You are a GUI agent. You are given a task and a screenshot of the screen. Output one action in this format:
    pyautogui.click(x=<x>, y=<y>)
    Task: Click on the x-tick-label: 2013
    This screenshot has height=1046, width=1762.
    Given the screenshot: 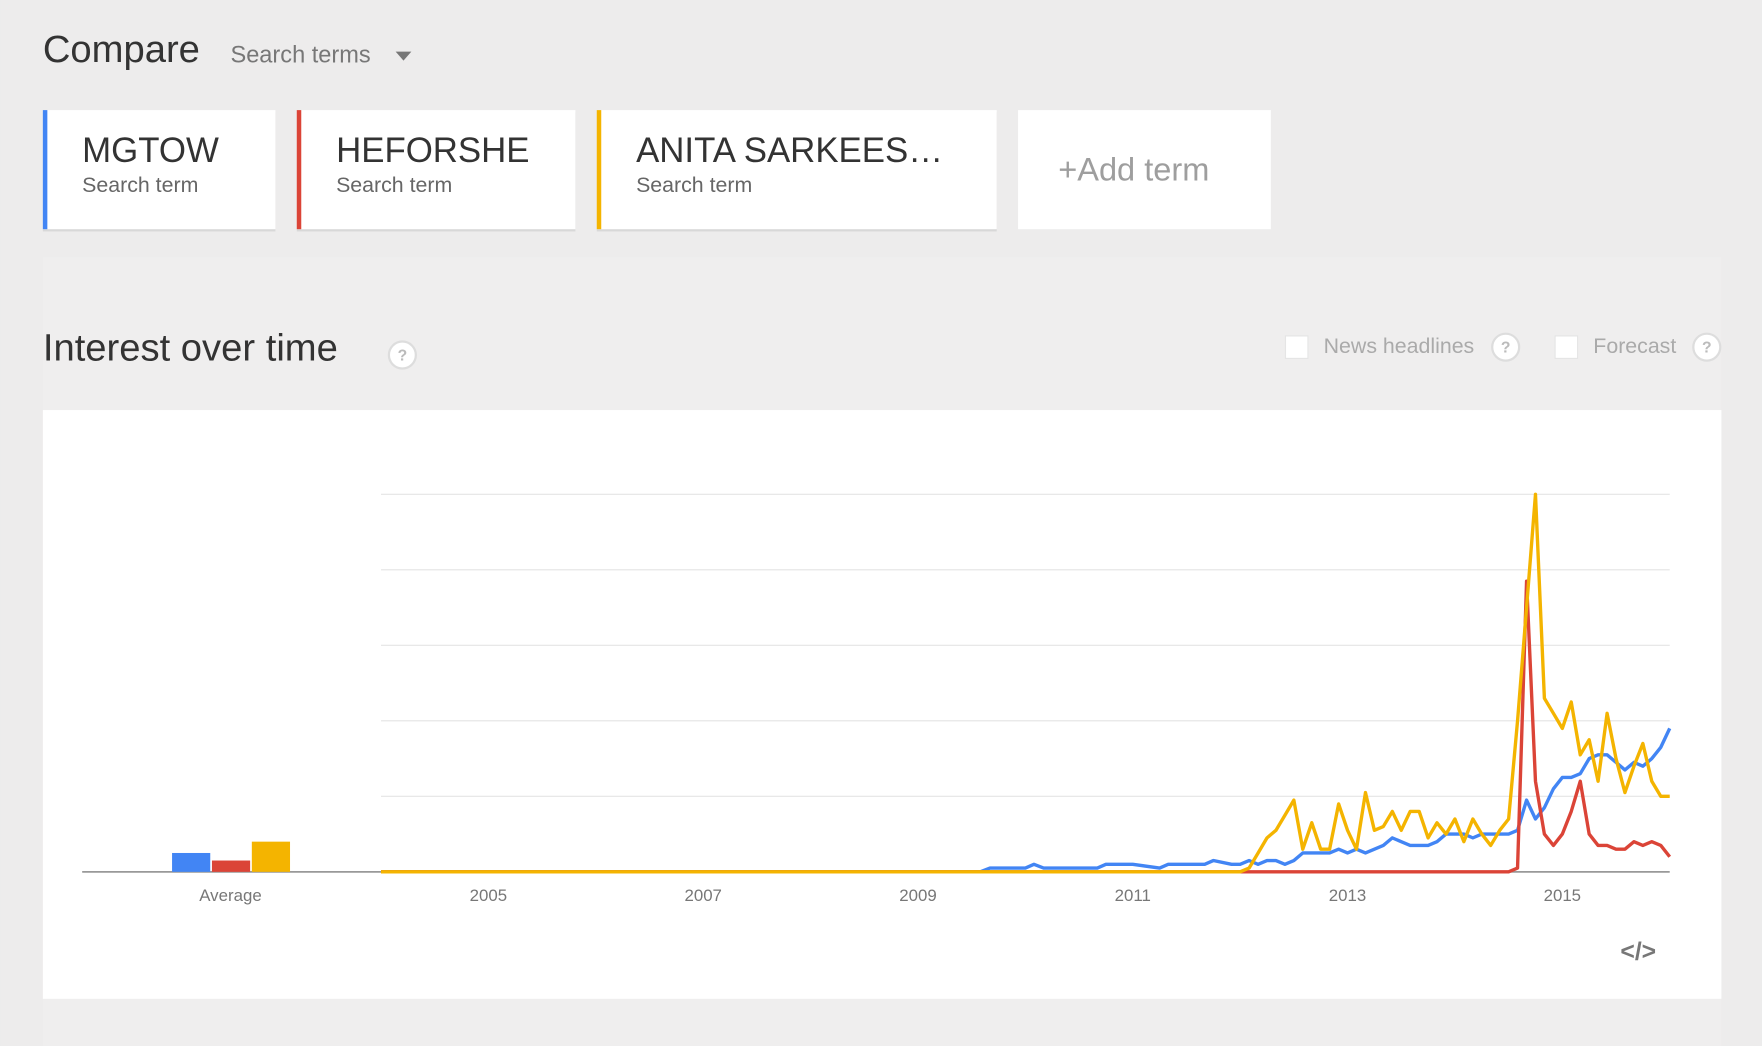 What is the action you would take?
    pyautogui.click(x=1347, y=895)
    